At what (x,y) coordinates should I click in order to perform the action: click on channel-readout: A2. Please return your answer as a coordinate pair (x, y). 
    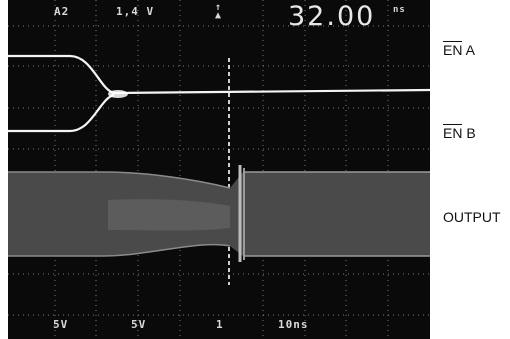
    Looking at the image, I should click on (62, 11).